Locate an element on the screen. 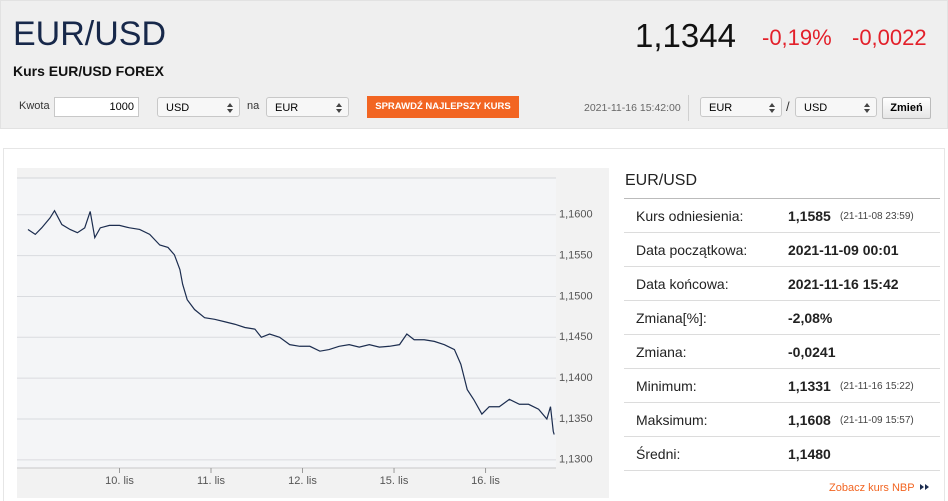 The height and width of the screenshot is (501, 948). x-tick-label: 16. lis is located at coordinates (485, 481).